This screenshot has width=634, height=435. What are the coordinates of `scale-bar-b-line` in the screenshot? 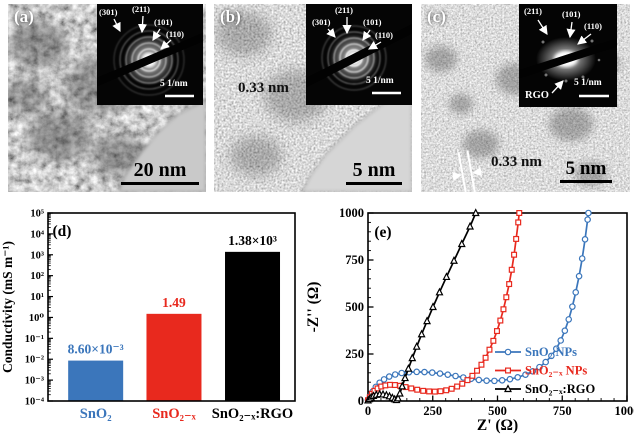 It's located at (374, 183).